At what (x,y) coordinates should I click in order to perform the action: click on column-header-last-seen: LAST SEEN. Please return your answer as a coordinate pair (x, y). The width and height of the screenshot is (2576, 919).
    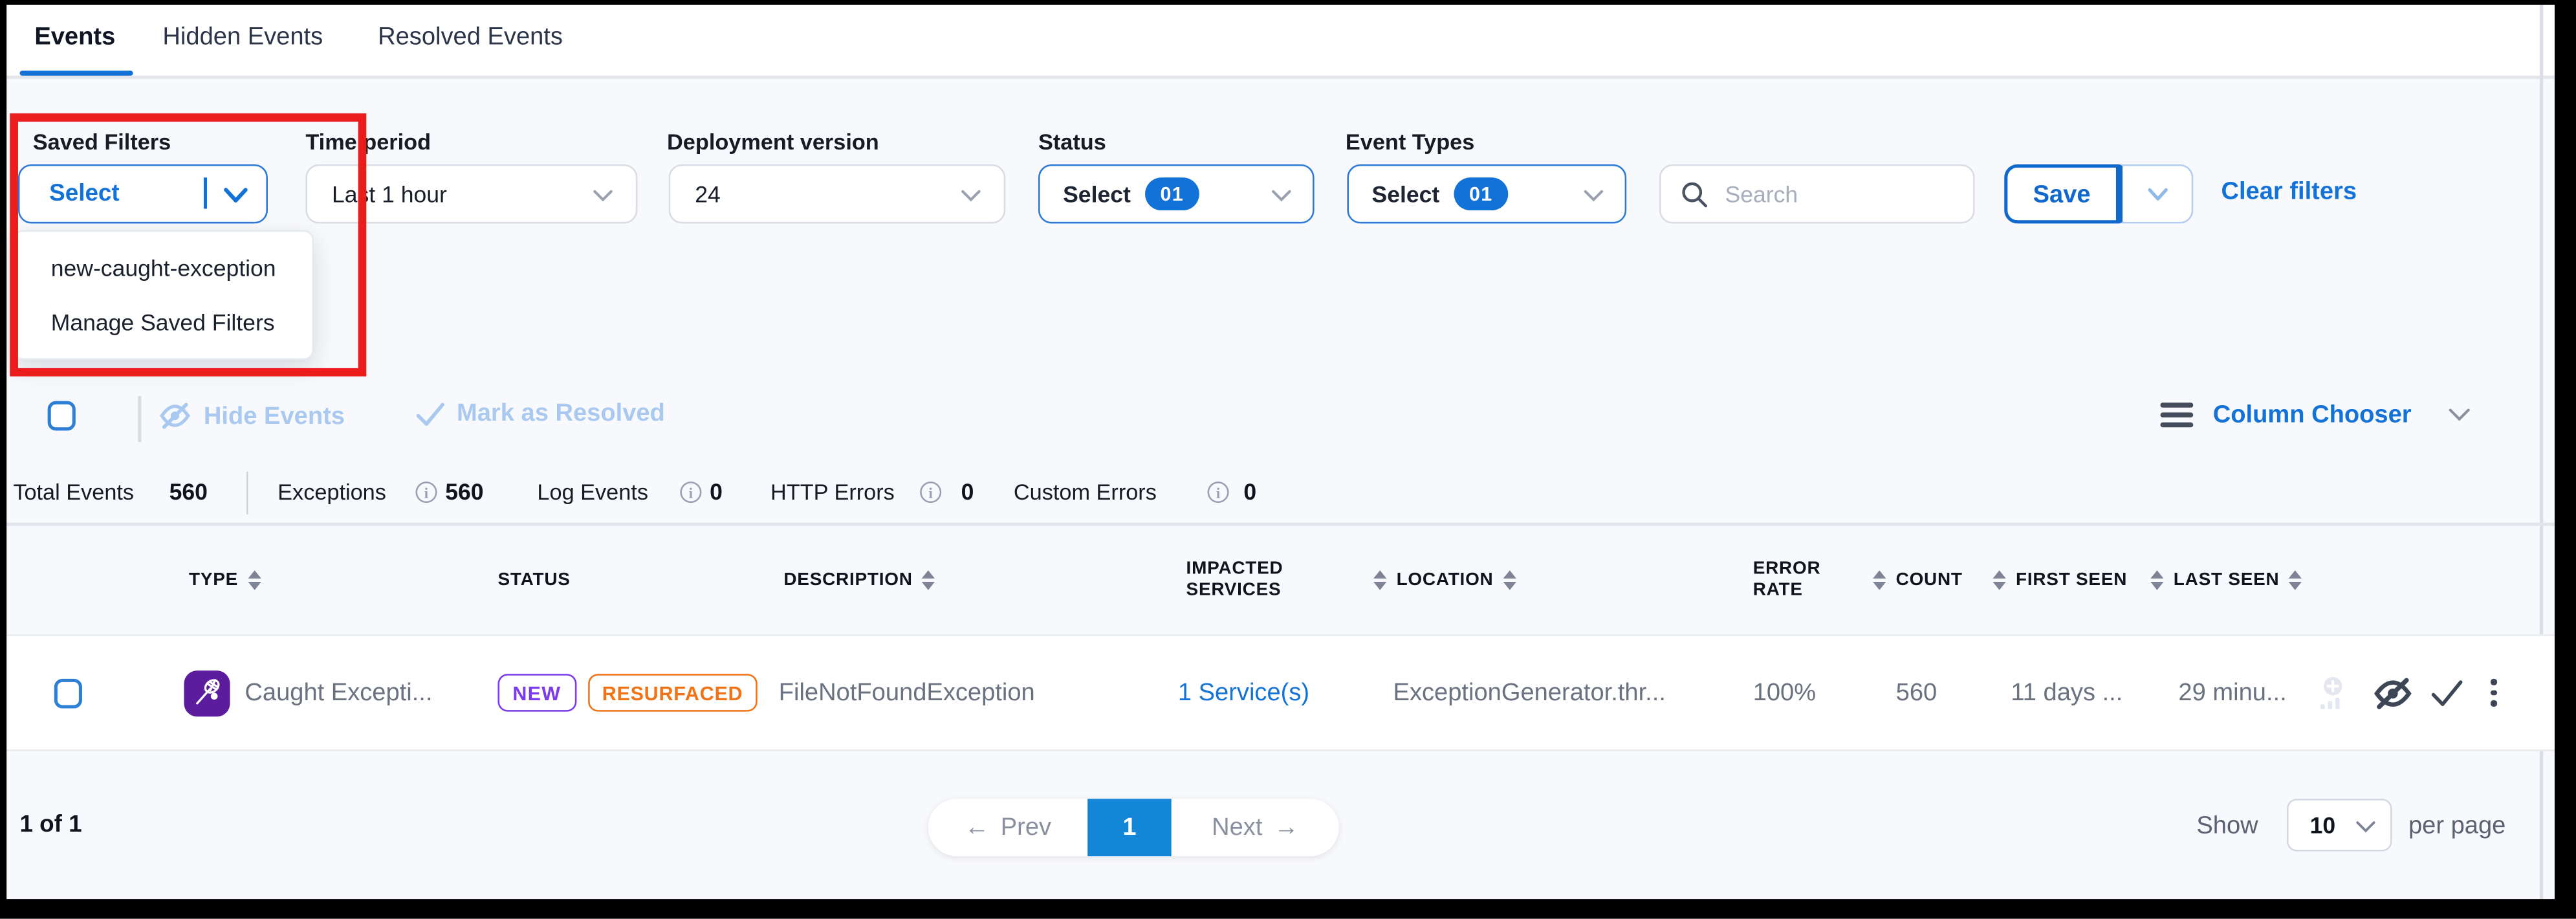
    Looking at the image, I should click on (2226, 581).